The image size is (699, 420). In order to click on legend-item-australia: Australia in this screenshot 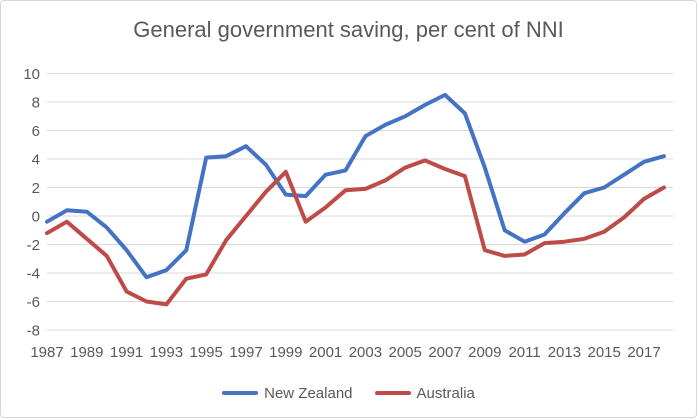, I will do `click(424, 393)`.